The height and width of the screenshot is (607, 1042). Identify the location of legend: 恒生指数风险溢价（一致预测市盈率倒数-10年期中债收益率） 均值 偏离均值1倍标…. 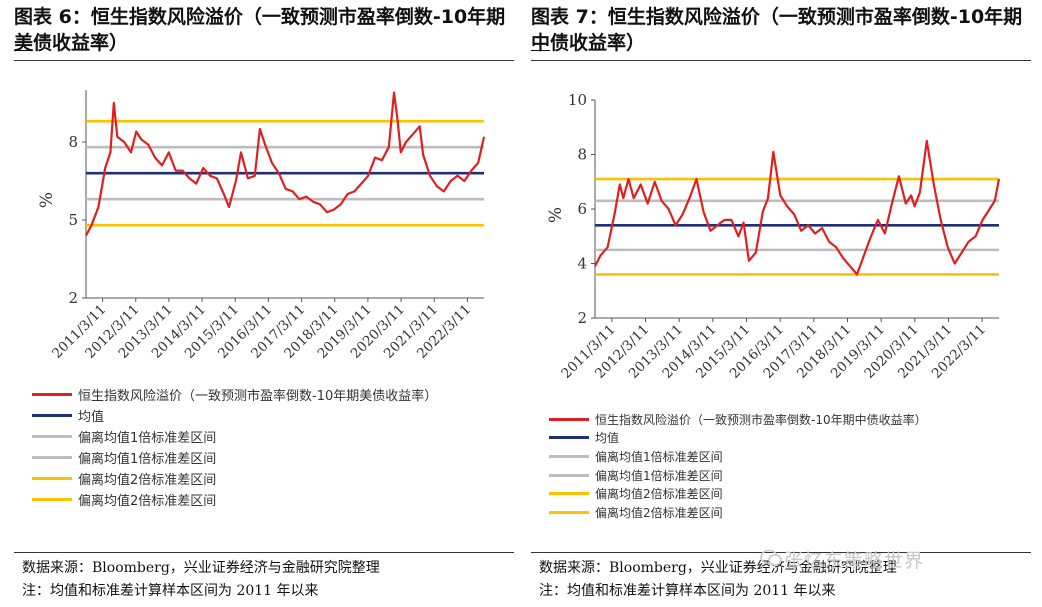
(738, 466).